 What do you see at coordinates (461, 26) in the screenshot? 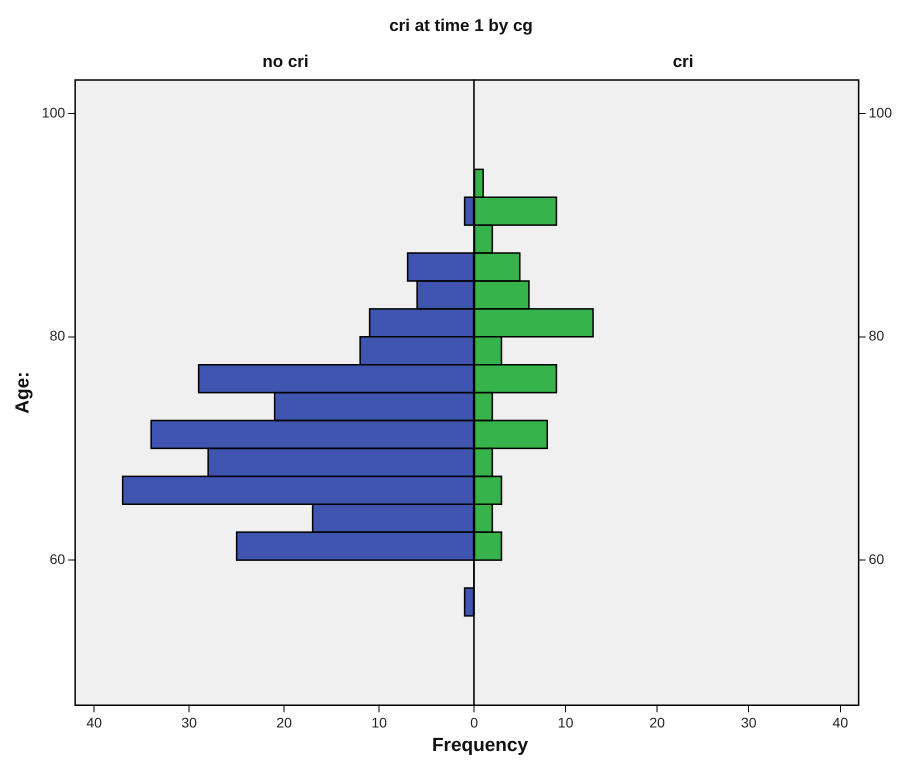
I see `chart-title: cri at time 1 by cg` at bounding box center [461, 26].